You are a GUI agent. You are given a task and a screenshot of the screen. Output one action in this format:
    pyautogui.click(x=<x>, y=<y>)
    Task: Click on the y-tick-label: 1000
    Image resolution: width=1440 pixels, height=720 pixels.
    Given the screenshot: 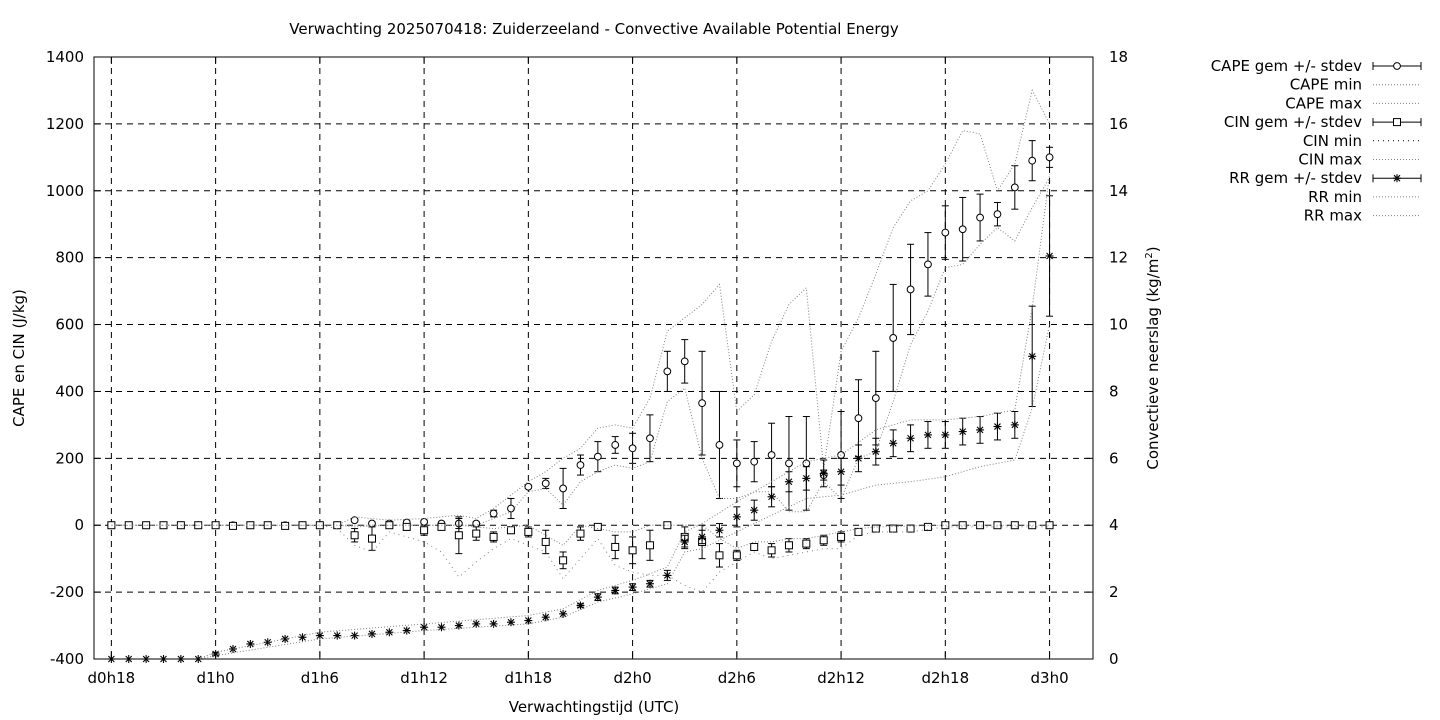 What is the action you would take?
    pyautogui.click(x=65, y=191)
    